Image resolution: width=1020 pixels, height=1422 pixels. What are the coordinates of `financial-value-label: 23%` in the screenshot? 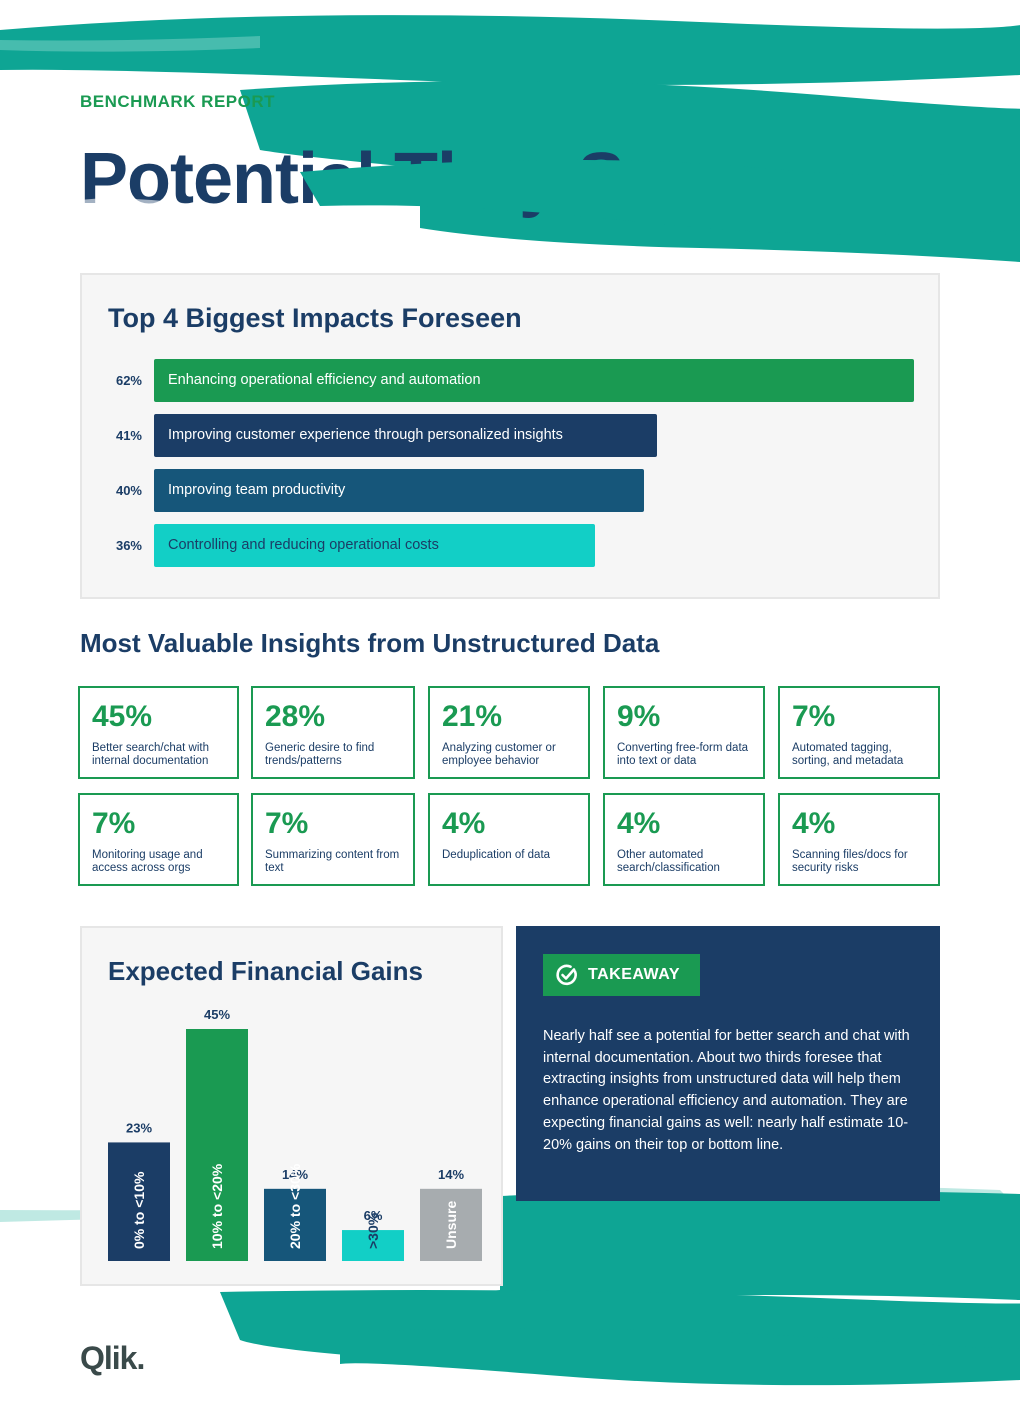 It's located at (139, 1127).